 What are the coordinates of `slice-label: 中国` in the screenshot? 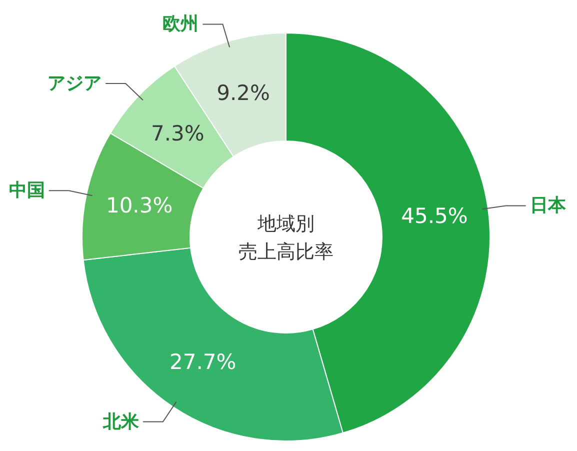 It's located at (26, 191).